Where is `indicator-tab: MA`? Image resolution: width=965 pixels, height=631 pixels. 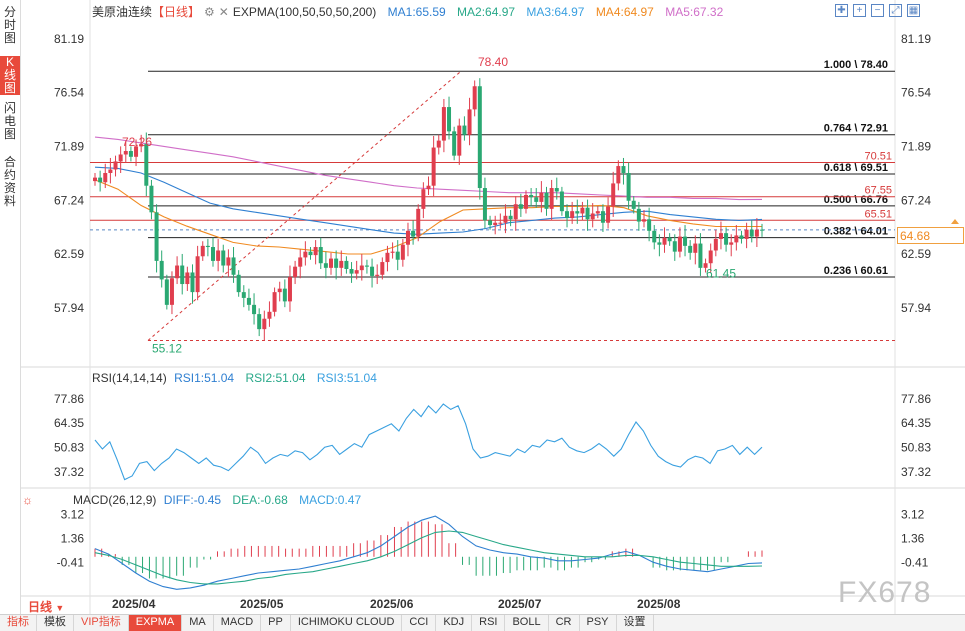
indicator-tab: MA is located at coordinates (198, 623).